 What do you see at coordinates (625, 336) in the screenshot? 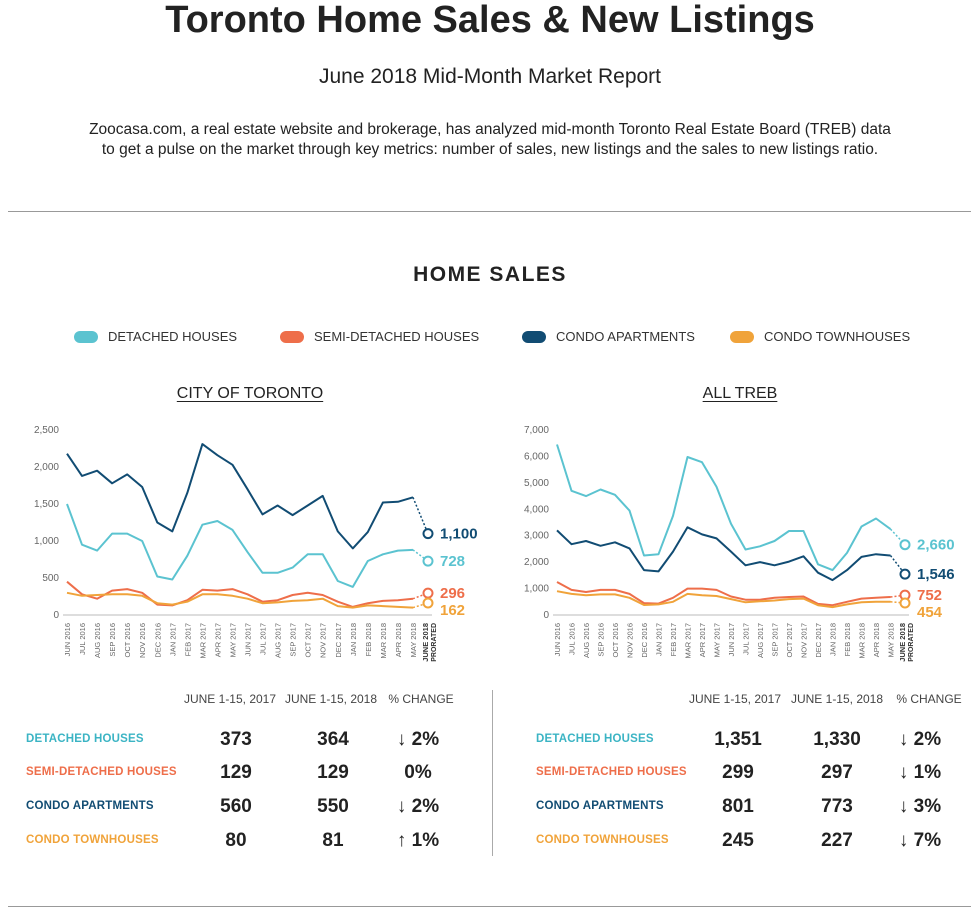
I see `legend-label-condo-apt: CONDO APARTMENTS` at bounding box center [625, 336].